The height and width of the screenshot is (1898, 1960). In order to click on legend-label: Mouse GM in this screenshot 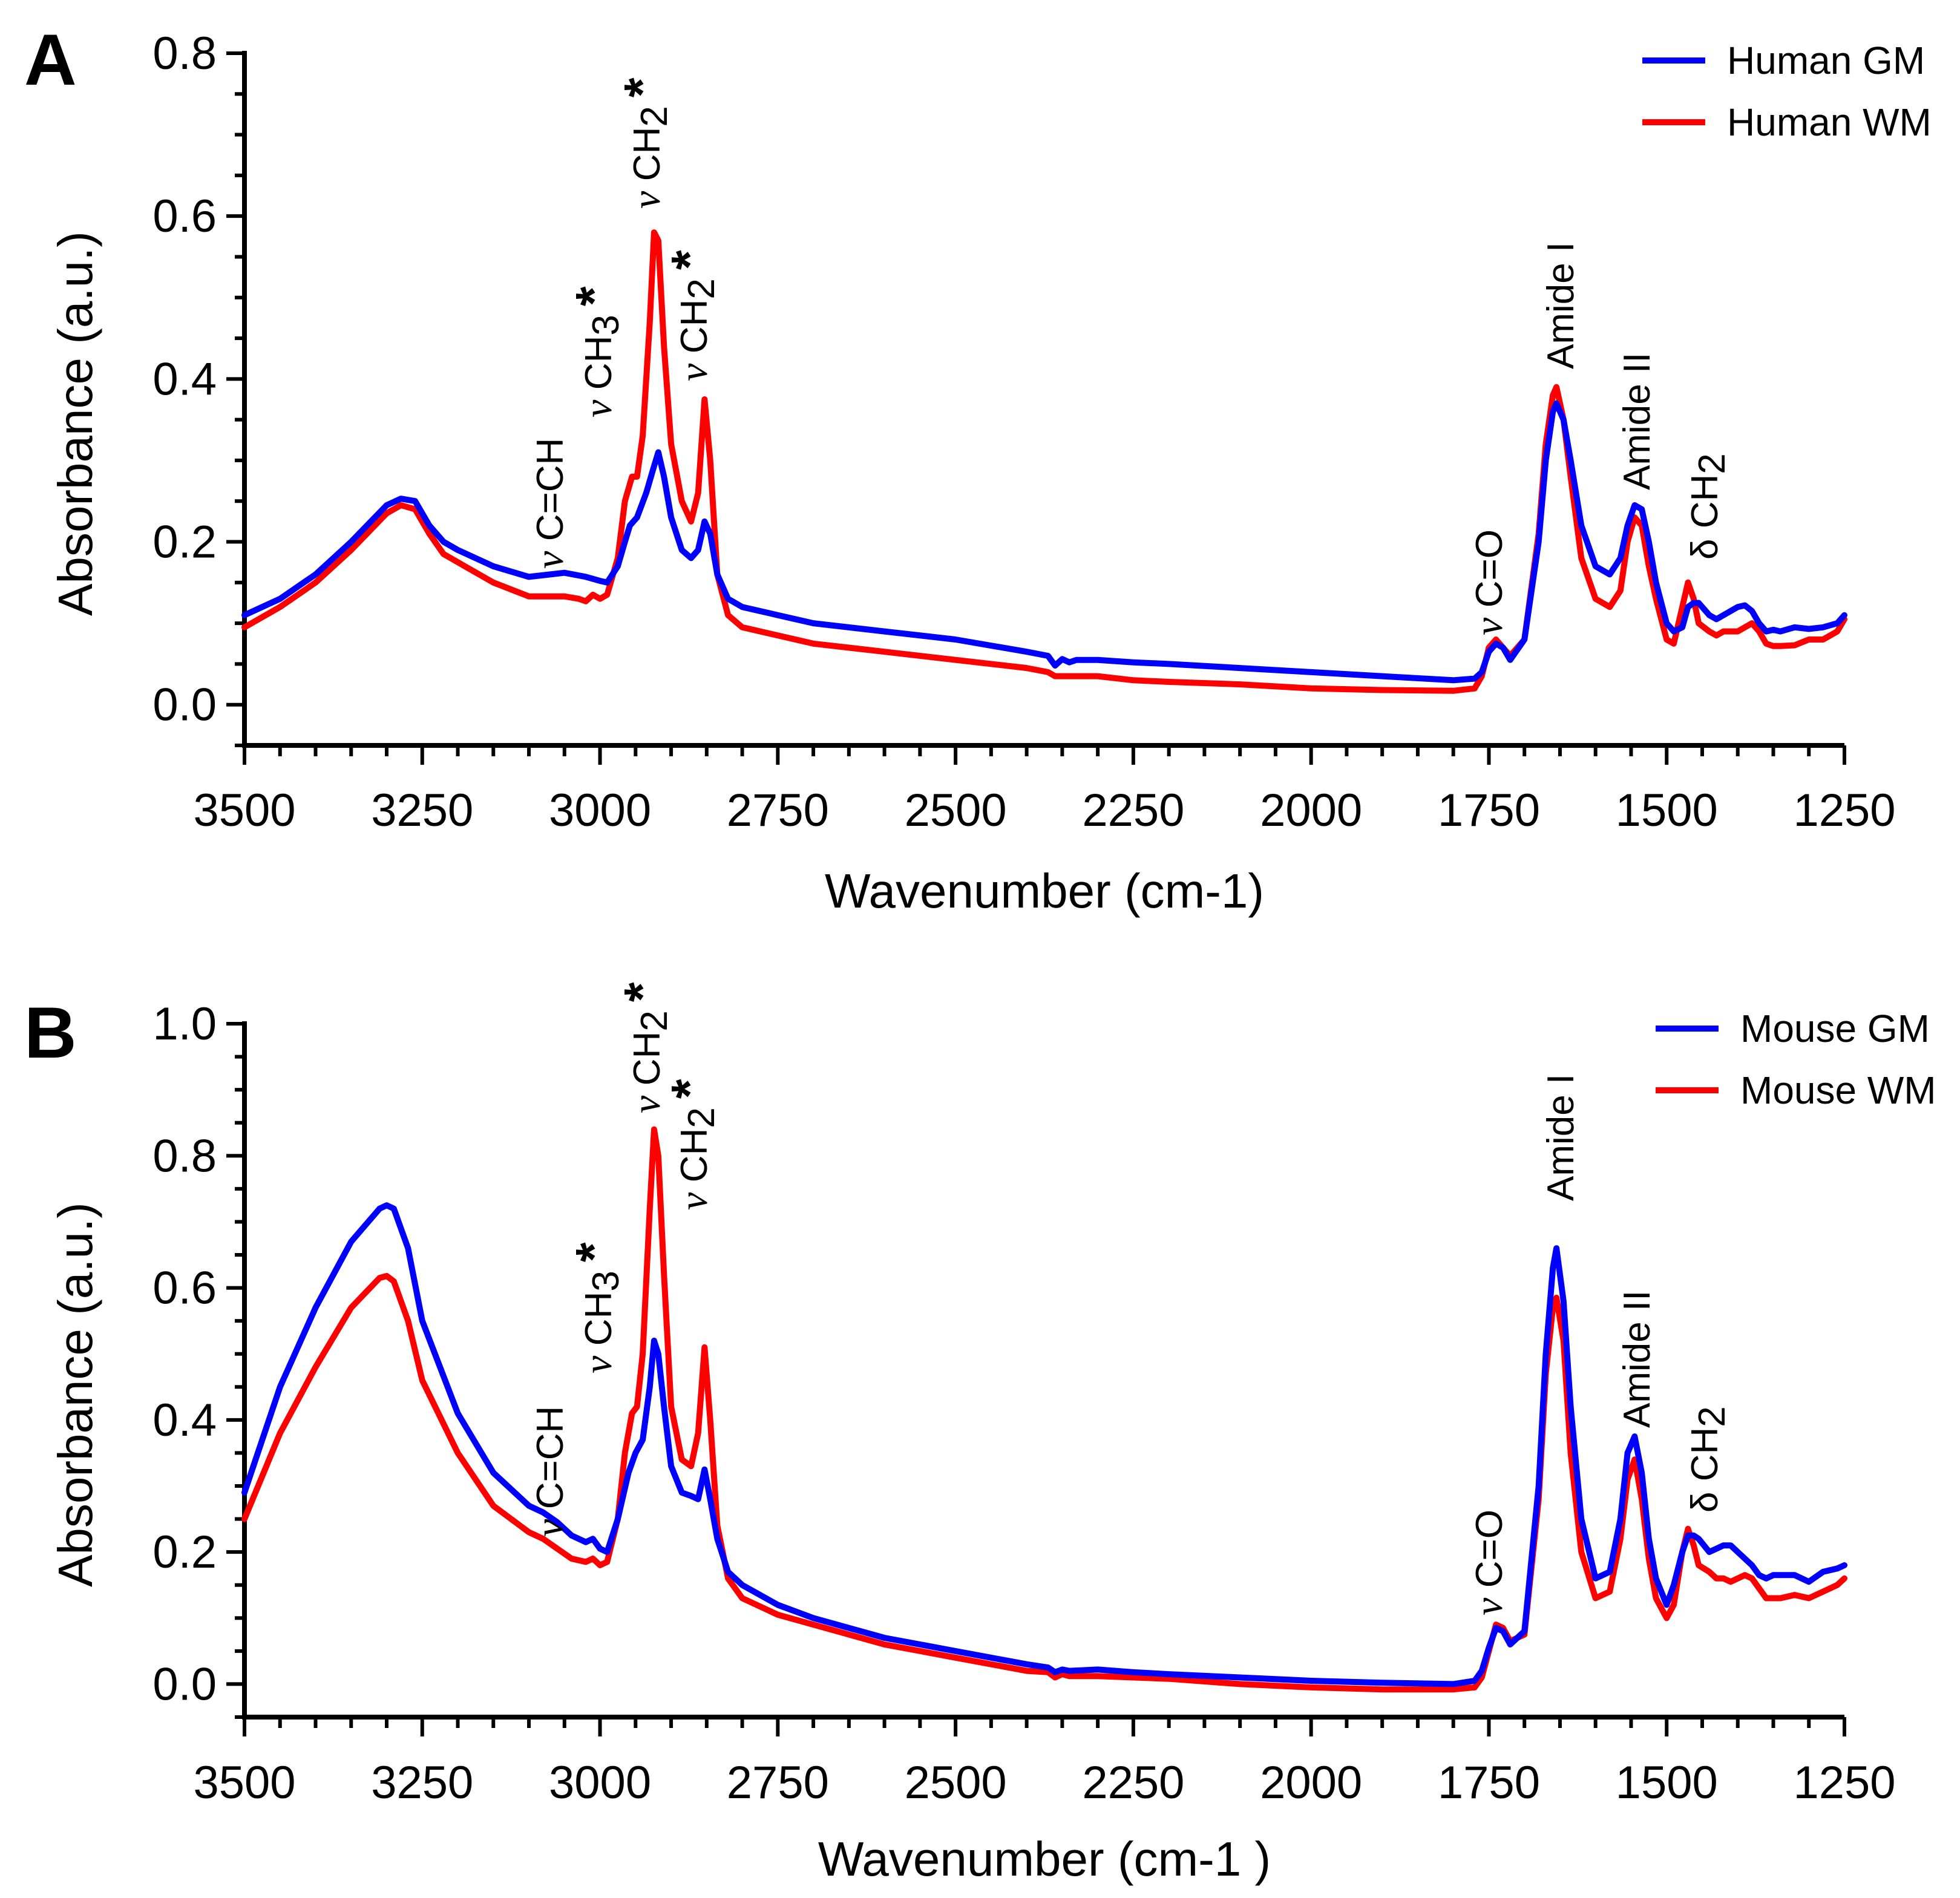, I will do `click(1835, 1028)`.